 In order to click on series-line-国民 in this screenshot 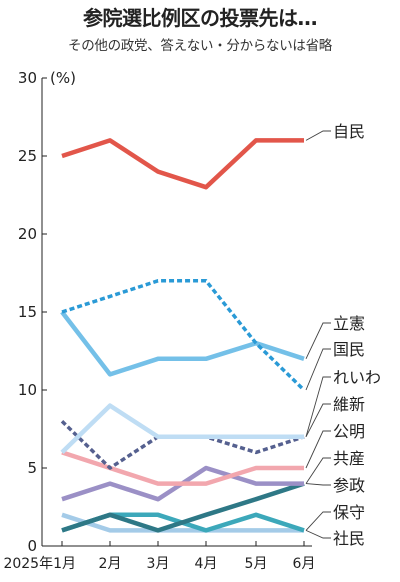, I will do `click(183, 335)`.